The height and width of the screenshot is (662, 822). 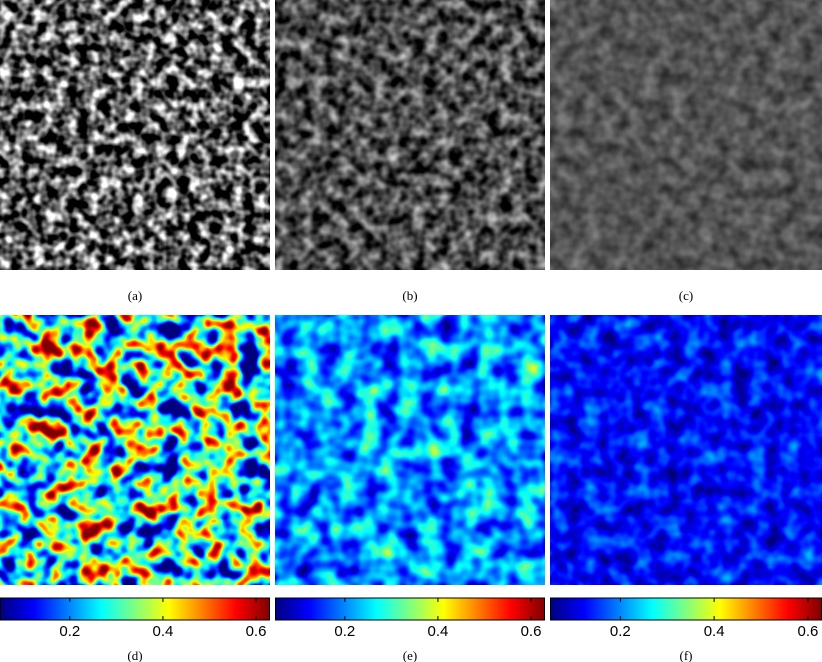 I want to click on panel-caption: (f), so click(x=686, y=655).